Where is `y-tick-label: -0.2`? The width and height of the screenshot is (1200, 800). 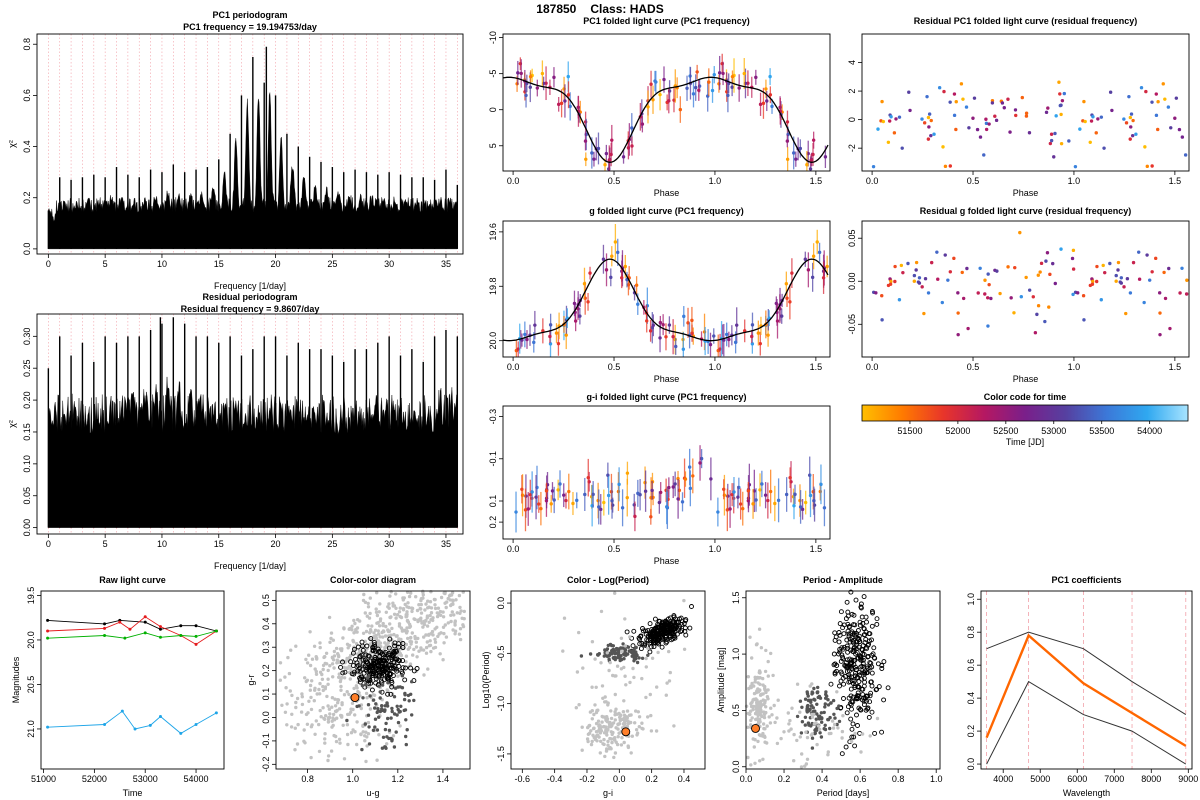 y-tick-label: -0.2 is located at coordinates (266, 765).